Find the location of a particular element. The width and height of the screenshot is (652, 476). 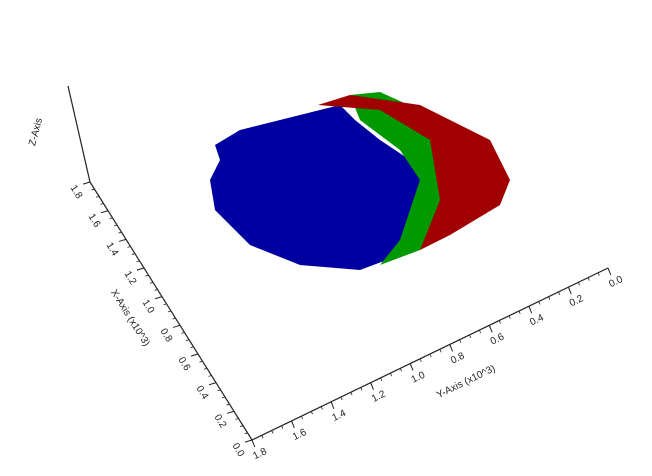

y-axis-label: Y-Axis (x10^3) is located at coordinates (466, 382).